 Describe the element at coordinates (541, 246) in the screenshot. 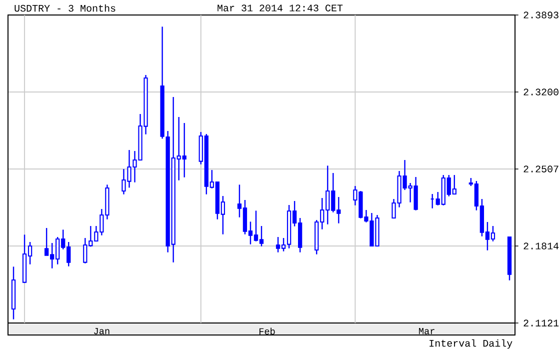

I see `y-tick-label: 2.1814` at that location.